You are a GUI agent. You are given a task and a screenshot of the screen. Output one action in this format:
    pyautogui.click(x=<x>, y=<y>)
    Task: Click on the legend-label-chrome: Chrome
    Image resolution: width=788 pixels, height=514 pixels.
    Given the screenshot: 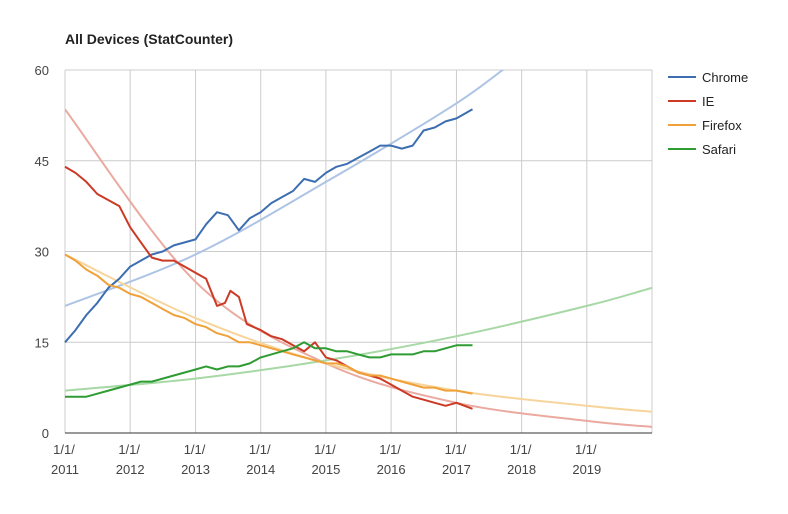 What is the action you would take?
    pyautogui.click(x=725, y=77)
    